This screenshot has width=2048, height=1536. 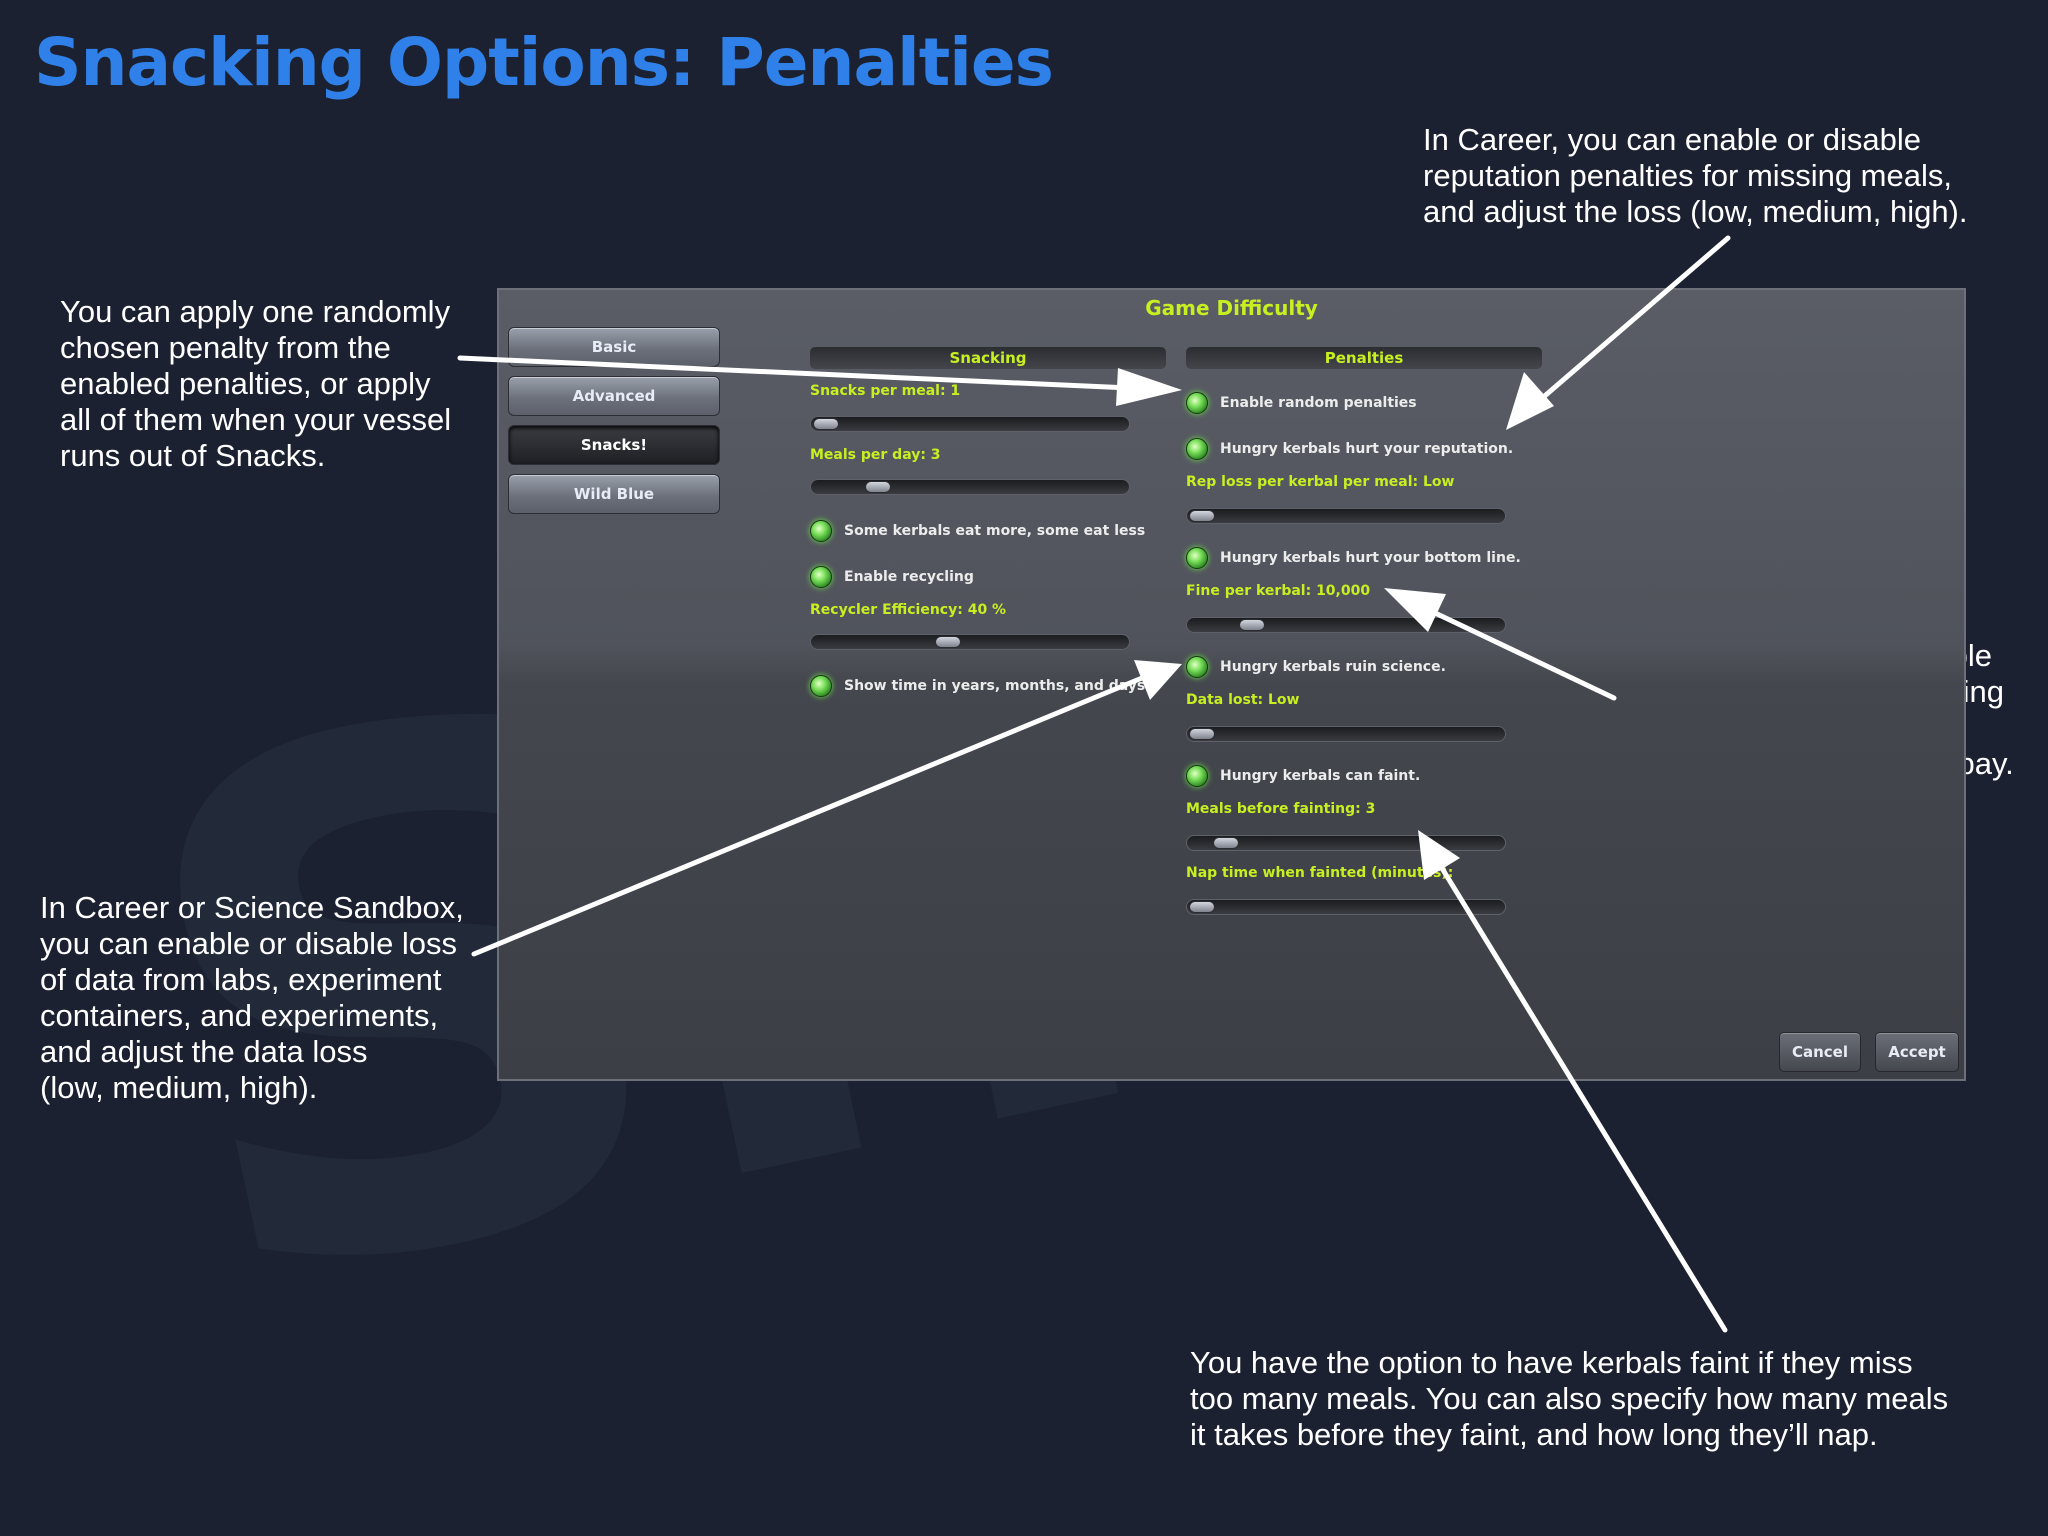 What do you see at coordinates (1346, 625) in the screenshot?
I see `fine-per-kerbal-slider` at bounding box center [1346, 625].